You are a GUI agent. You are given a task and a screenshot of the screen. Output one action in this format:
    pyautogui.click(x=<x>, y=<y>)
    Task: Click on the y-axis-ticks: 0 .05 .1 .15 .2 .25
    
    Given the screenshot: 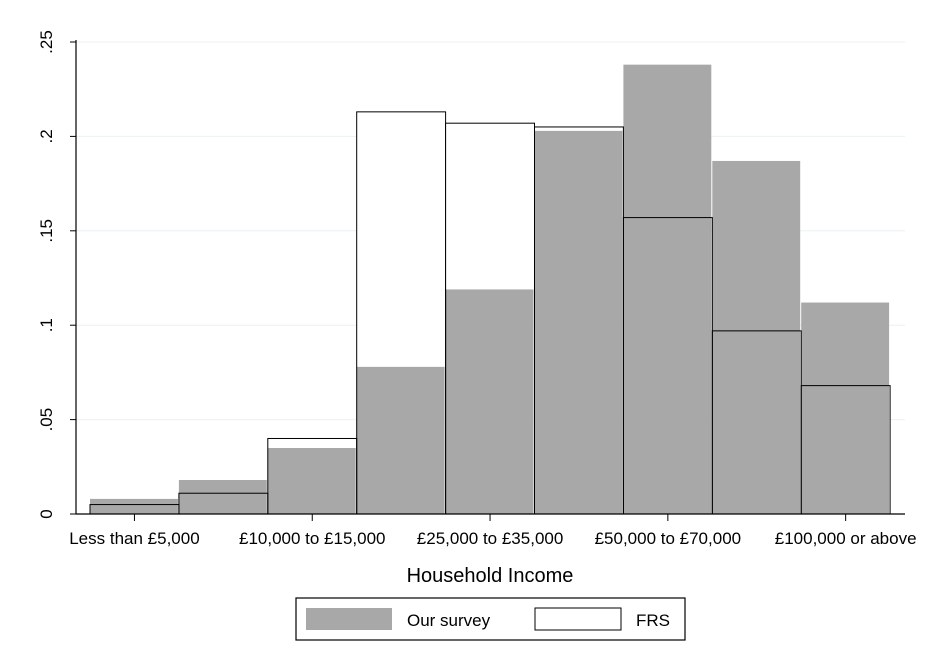 What is the action you would take?
    pyautogui.click(x=56, y=274)
    